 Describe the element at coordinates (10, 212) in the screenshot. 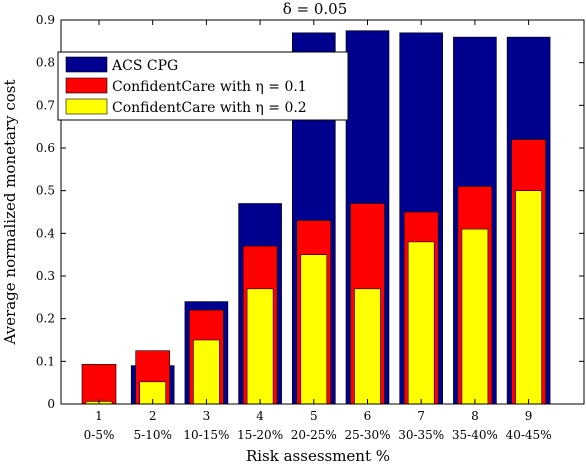

I see `y-axis-label: Average normalized monetary cost` at that location.